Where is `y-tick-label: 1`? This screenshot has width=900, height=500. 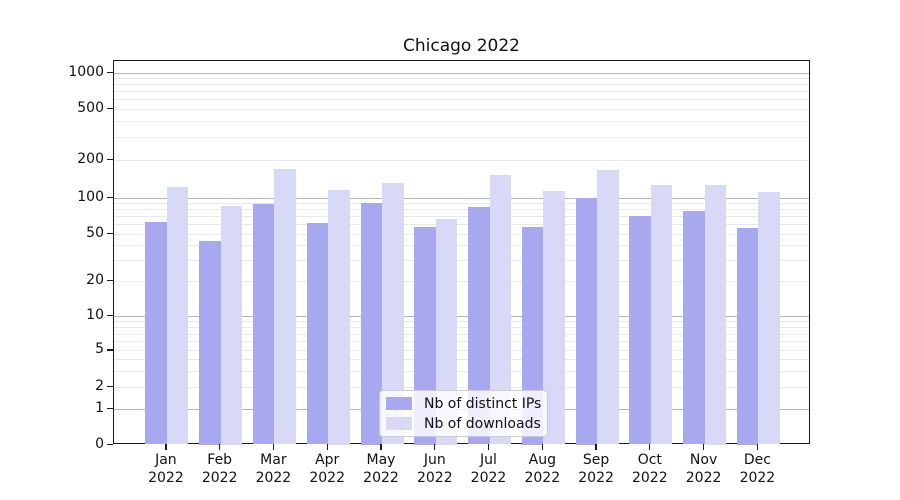
y-tick-label: 1 is located at coordinates (99, 408).